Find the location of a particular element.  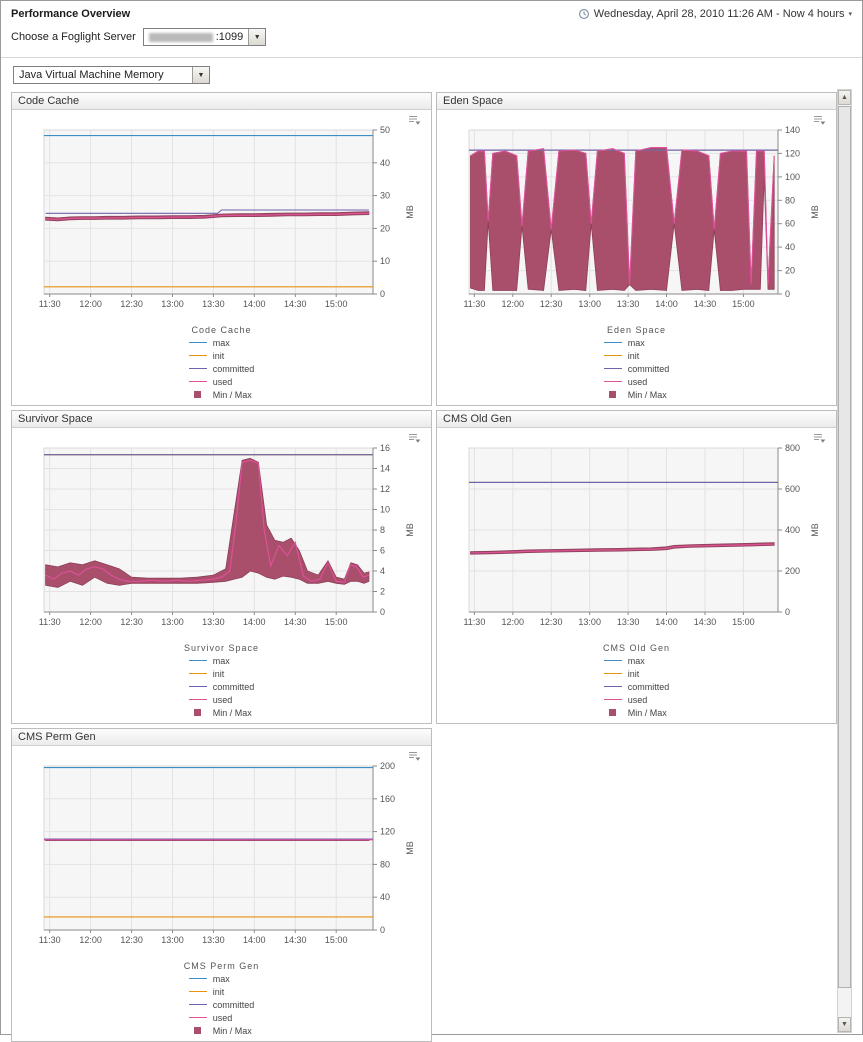

legend-row: init is located at coordinates (636, 355).